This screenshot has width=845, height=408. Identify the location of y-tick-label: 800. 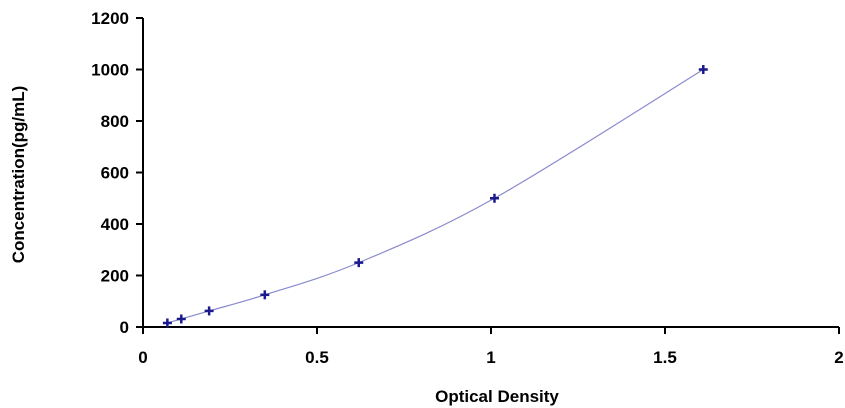
(115, 121).